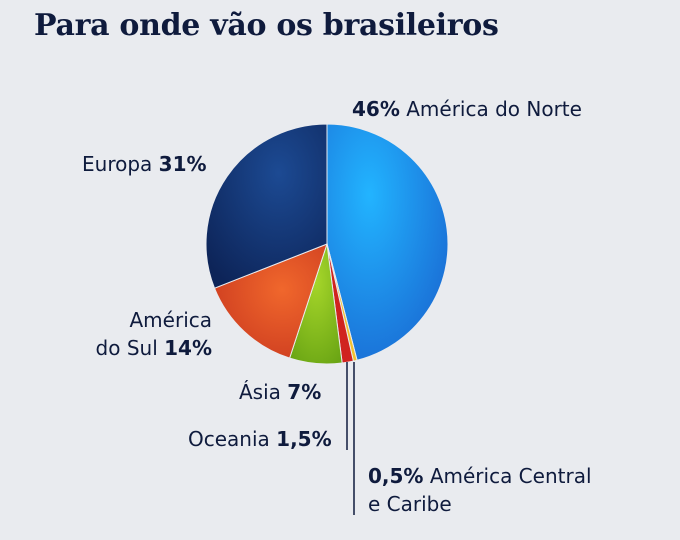 This screenshot has width=680, height=540. What do you see at coordinates (387, 242) in the screenshot?
I see `pie-slice-américa-do-norte` at bounding box center [387, 242].